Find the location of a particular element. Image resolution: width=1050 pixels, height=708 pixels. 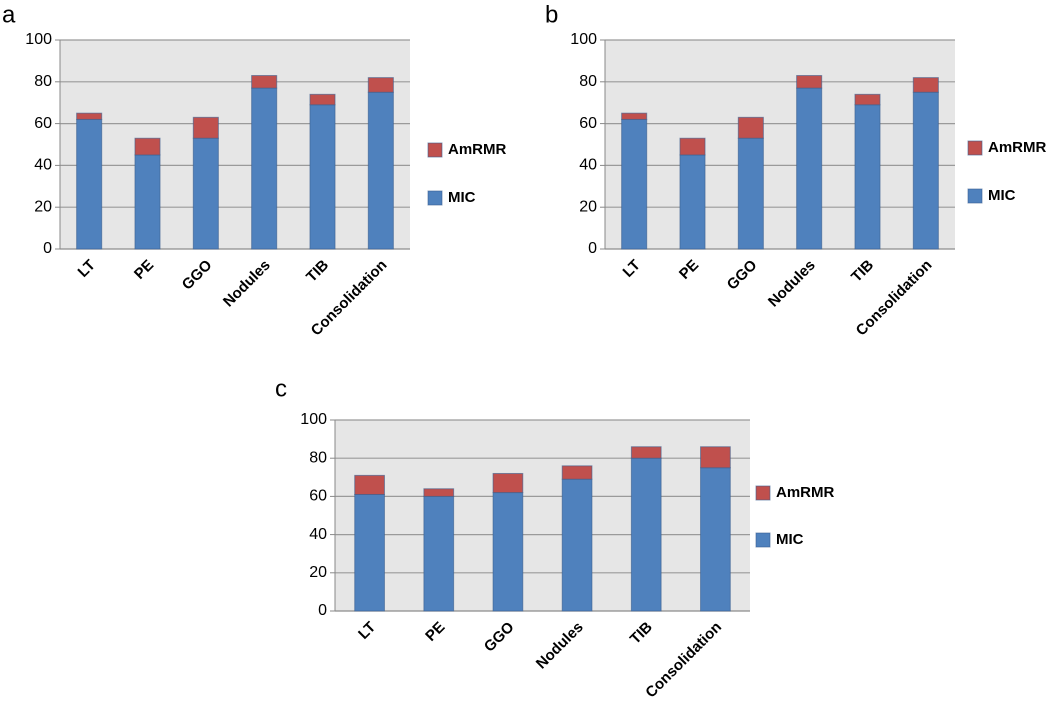

panel-label: c is located at coordinates (281, 388).